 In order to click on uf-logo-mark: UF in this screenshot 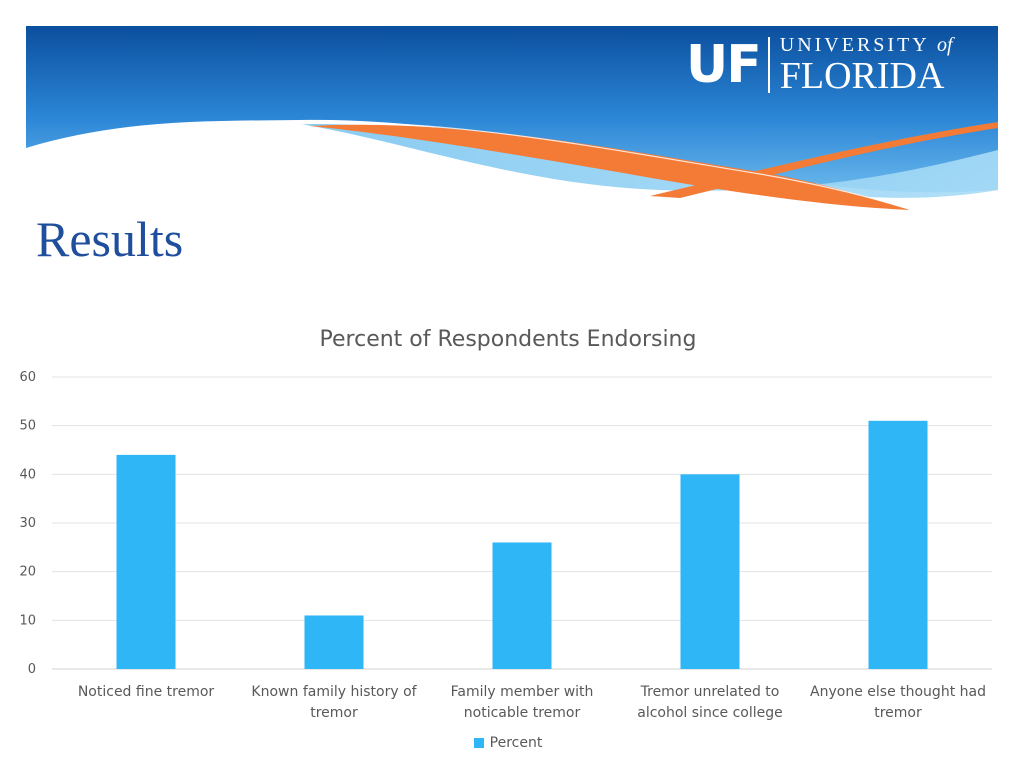, I will do `click(724, 65)`.